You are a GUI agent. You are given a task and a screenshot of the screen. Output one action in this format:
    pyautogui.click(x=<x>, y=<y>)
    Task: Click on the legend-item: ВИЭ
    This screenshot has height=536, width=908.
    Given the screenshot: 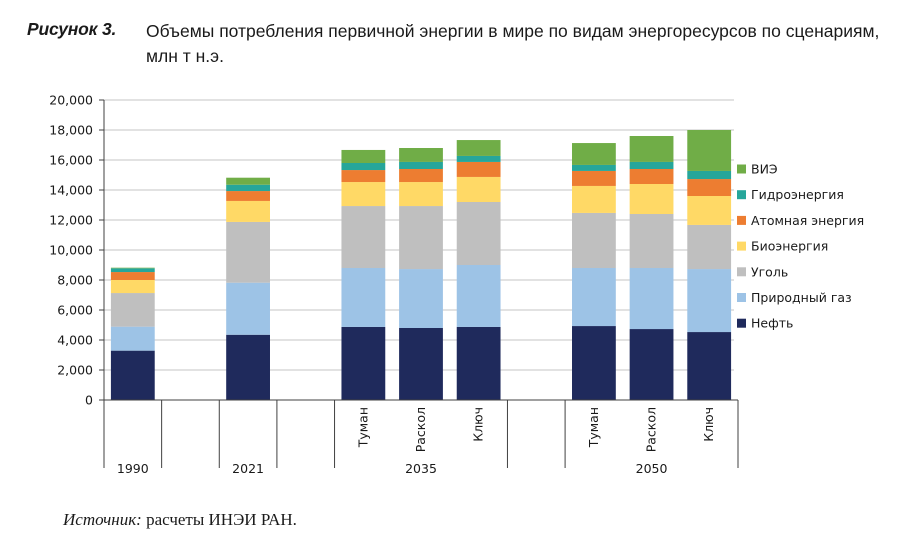 What is the action you would take?
    pyautogui.click(x=757, y=169)
    